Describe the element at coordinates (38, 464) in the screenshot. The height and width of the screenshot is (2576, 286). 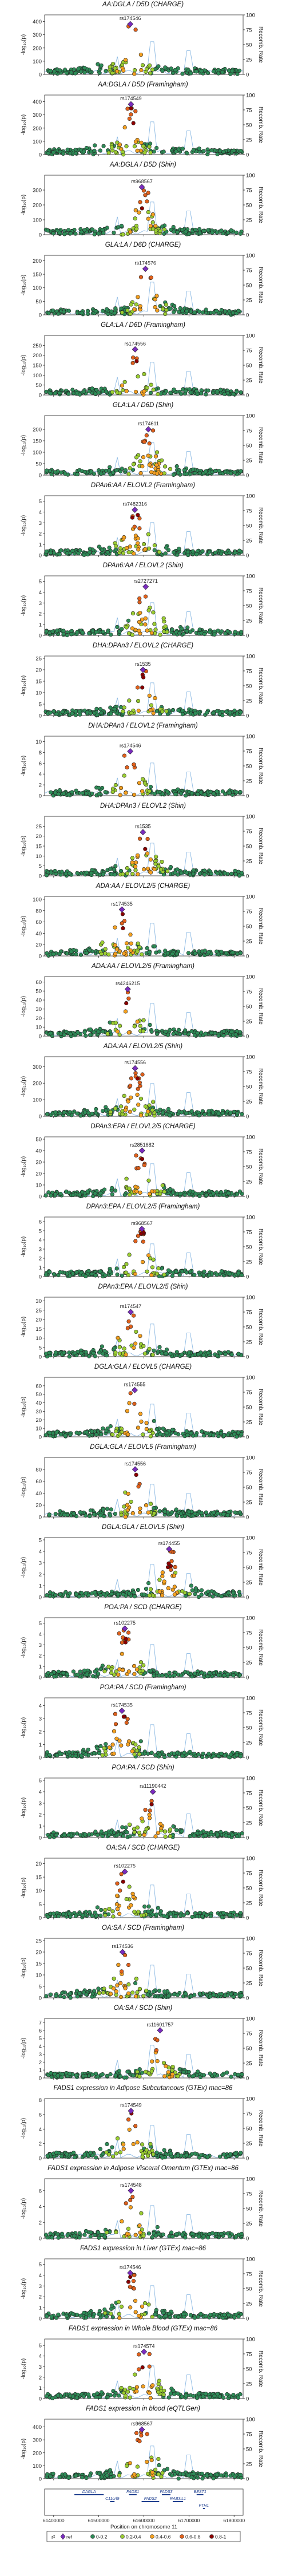
I see `y-tick-label: 50` at that location.